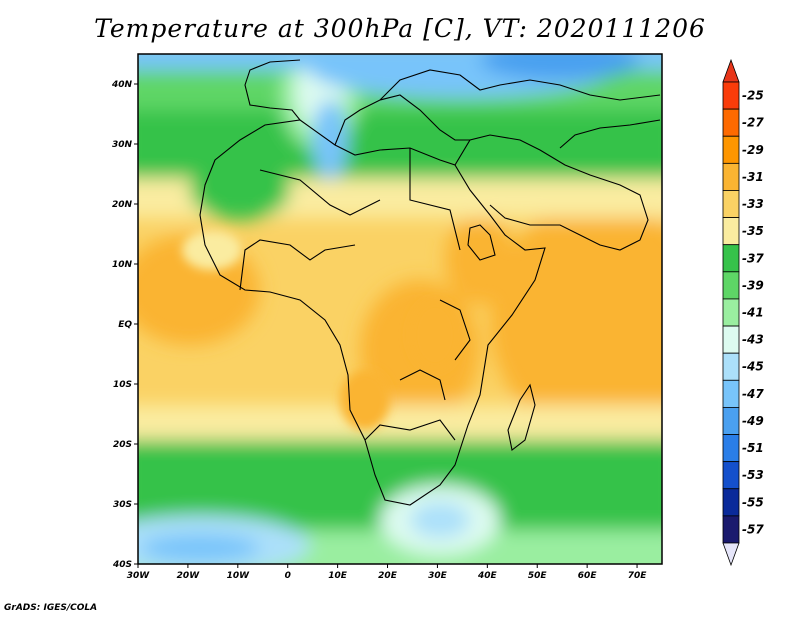  I want to click on y-axis: 40N 30N 20N 10N EQ 10S 20S 30S 40S, so click(124, 325).